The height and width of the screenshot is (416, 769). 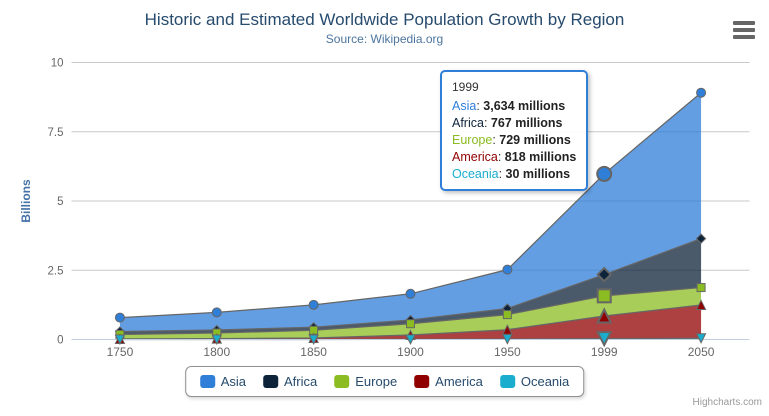 I want to click on tooltip-row: Oceania: 30 millions, so click(x=511, y=174).